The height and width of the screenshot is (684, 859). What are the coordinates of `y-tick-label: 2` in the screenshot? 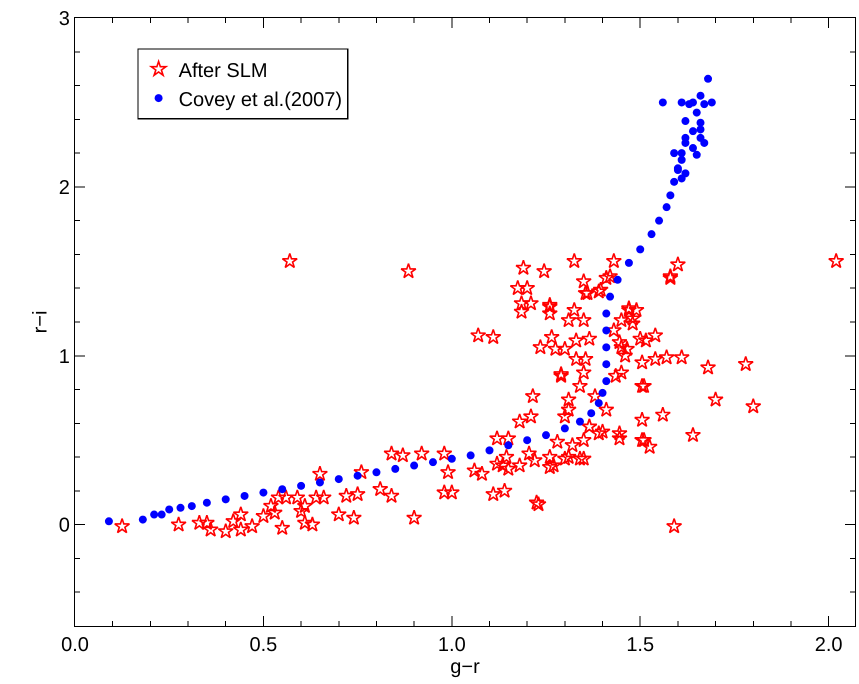 It's located at (64, 187).